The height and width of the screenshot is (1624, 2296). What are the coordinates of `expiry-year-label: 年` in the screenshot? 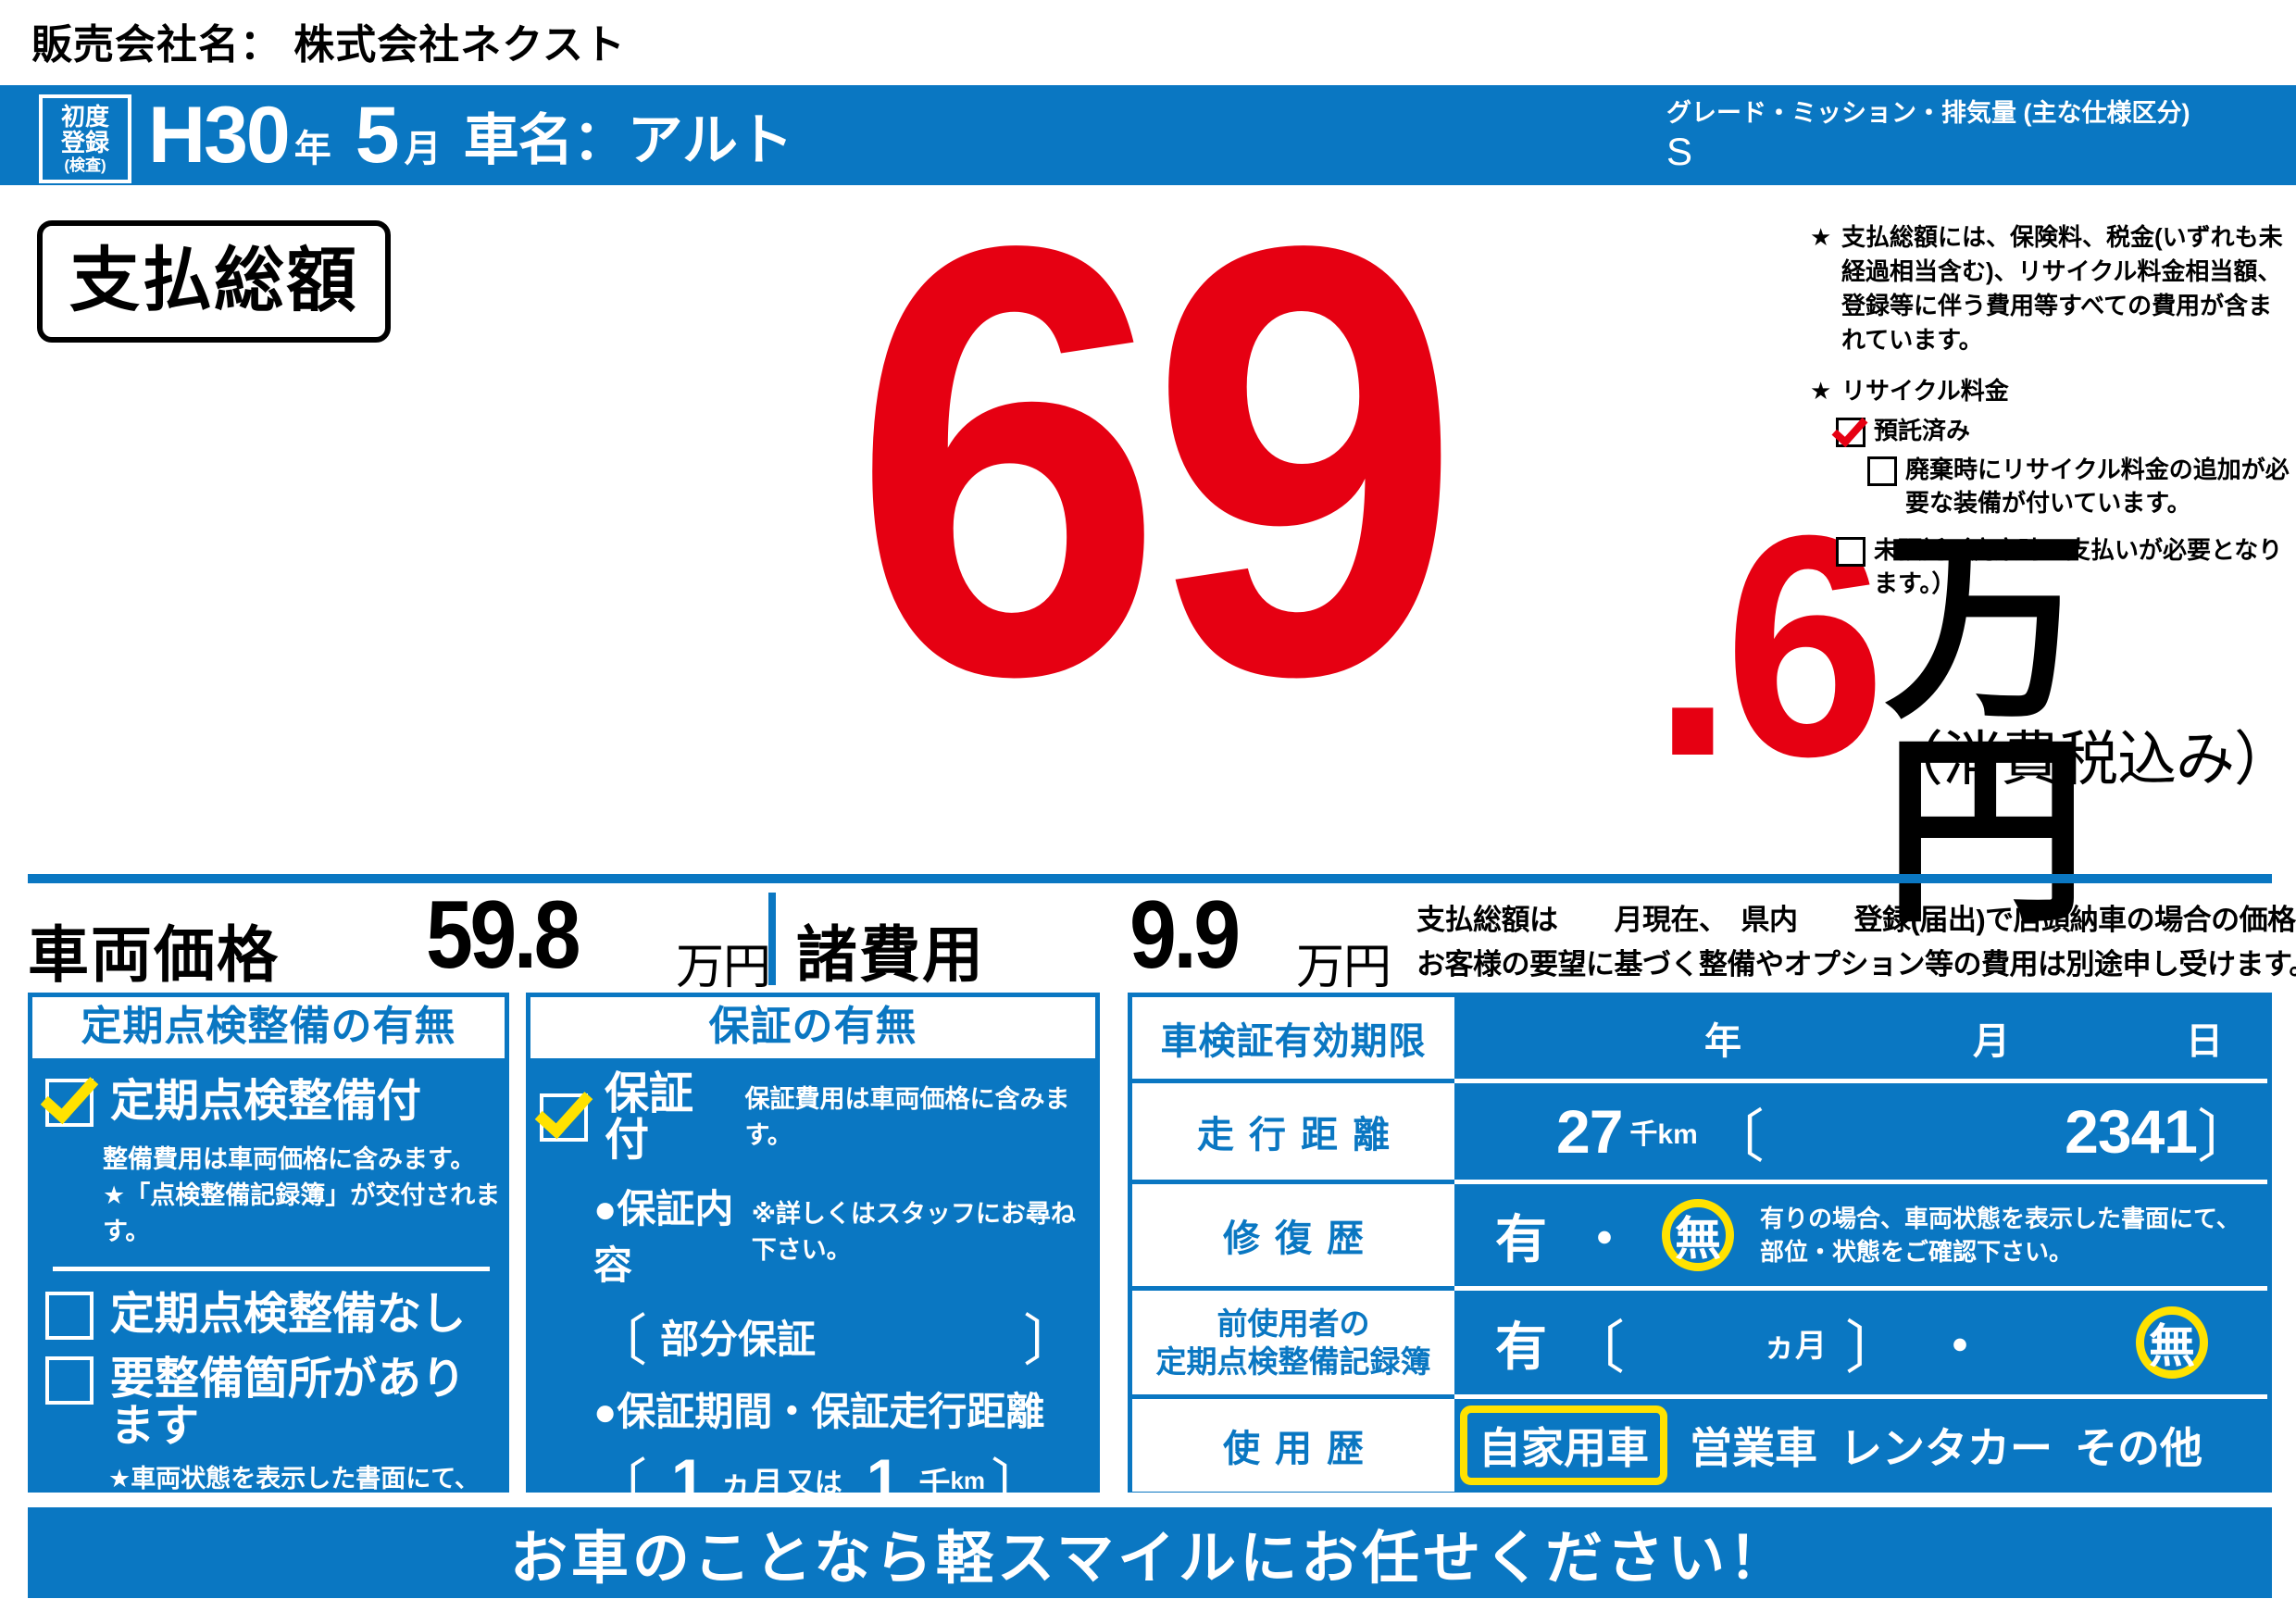 It's located at (1722, 1041).